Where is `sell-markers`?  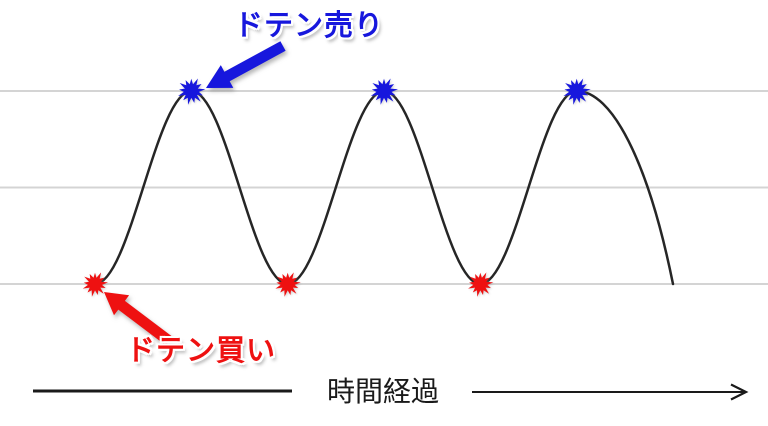 sell-markers is located at coordinates (384, 91).